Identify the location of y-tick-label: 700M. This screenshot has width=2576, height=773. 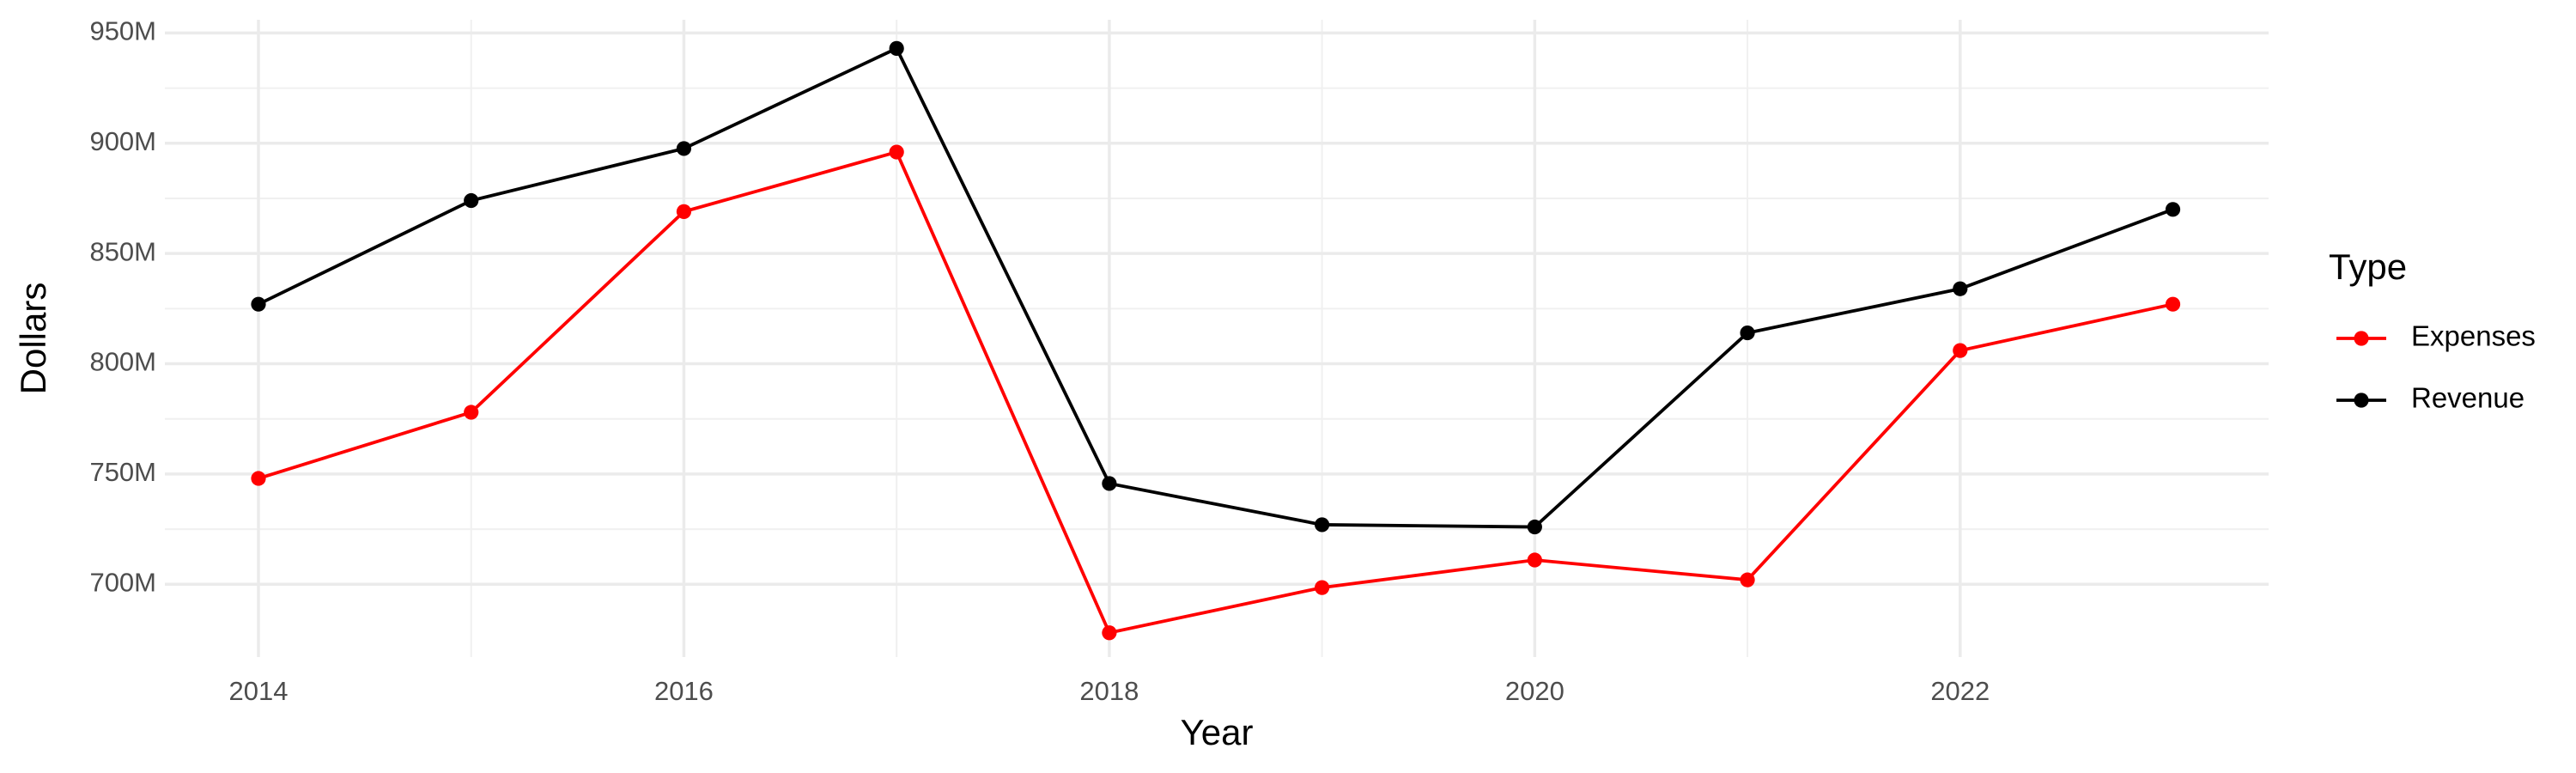
(123, 582).